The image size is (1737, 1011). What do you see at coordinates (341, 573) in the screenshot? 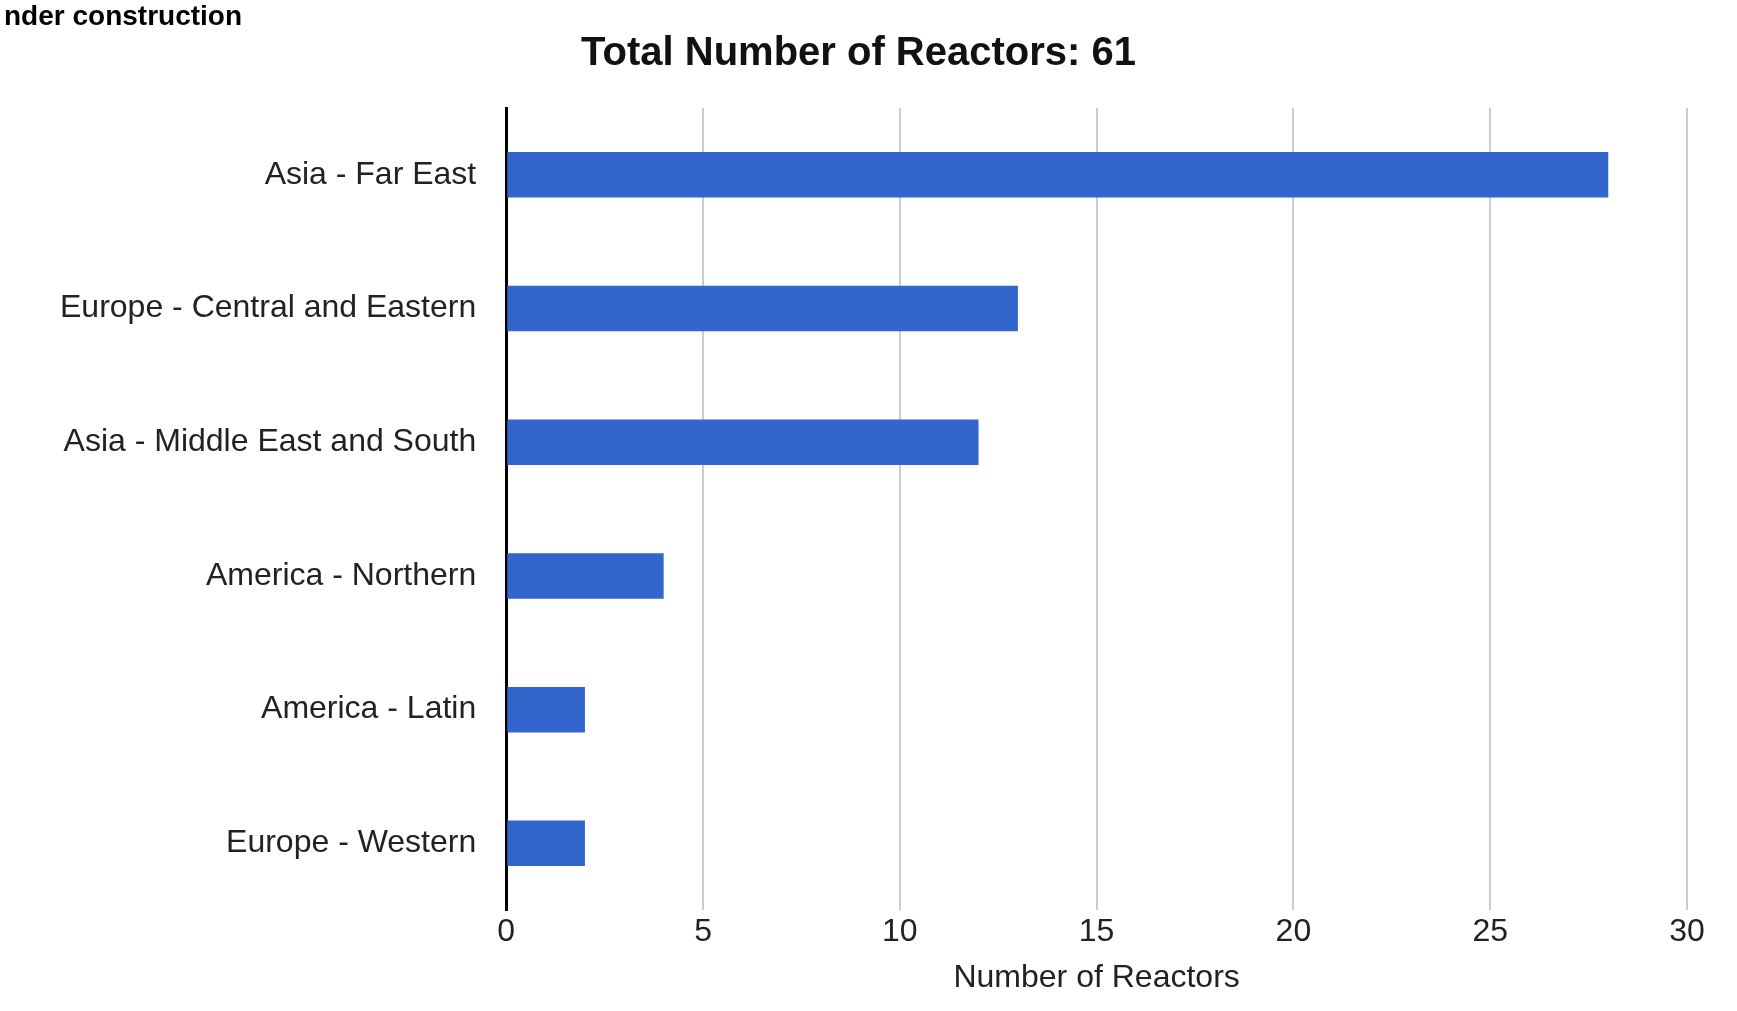
I see `y-tick-label: America - Northern` at bounding box center [341, 573].